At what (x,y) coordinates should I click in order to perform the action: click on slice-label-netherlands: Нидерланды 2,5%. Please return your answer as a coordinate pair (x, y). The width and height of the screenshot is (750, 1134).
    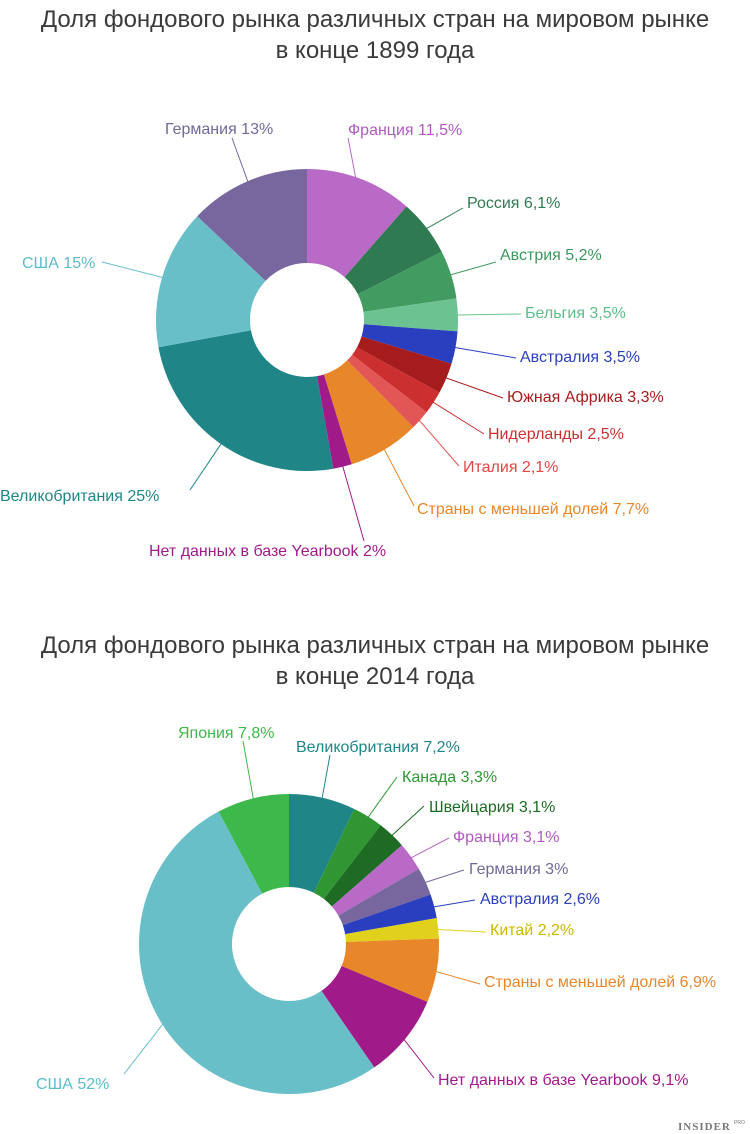
    Looking at the image, I should click on (556, 434).